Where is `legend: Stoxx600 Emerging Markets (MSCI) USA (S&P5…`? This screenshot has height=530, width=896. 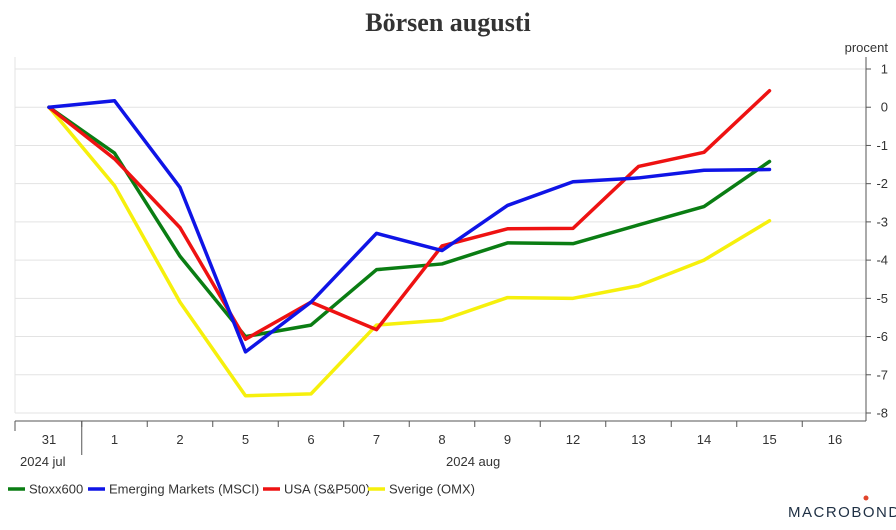
legend: Stoxx600 Emerging Markets (MSCI) USA (S&P5… is located at coordinates (241, 489).